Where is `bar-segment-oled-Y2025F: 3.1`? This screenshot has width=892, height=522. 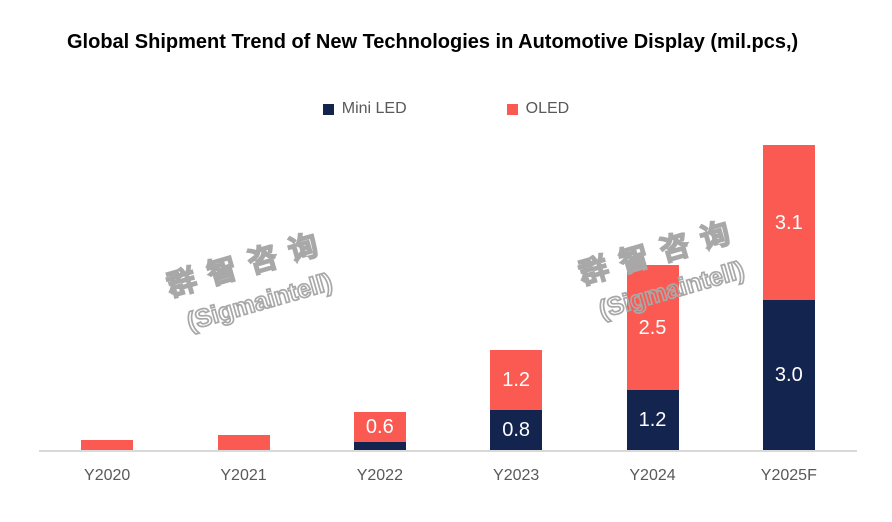 bar-segment-oled-Y2025F: 3.1 is located at coordinates (788, 222).